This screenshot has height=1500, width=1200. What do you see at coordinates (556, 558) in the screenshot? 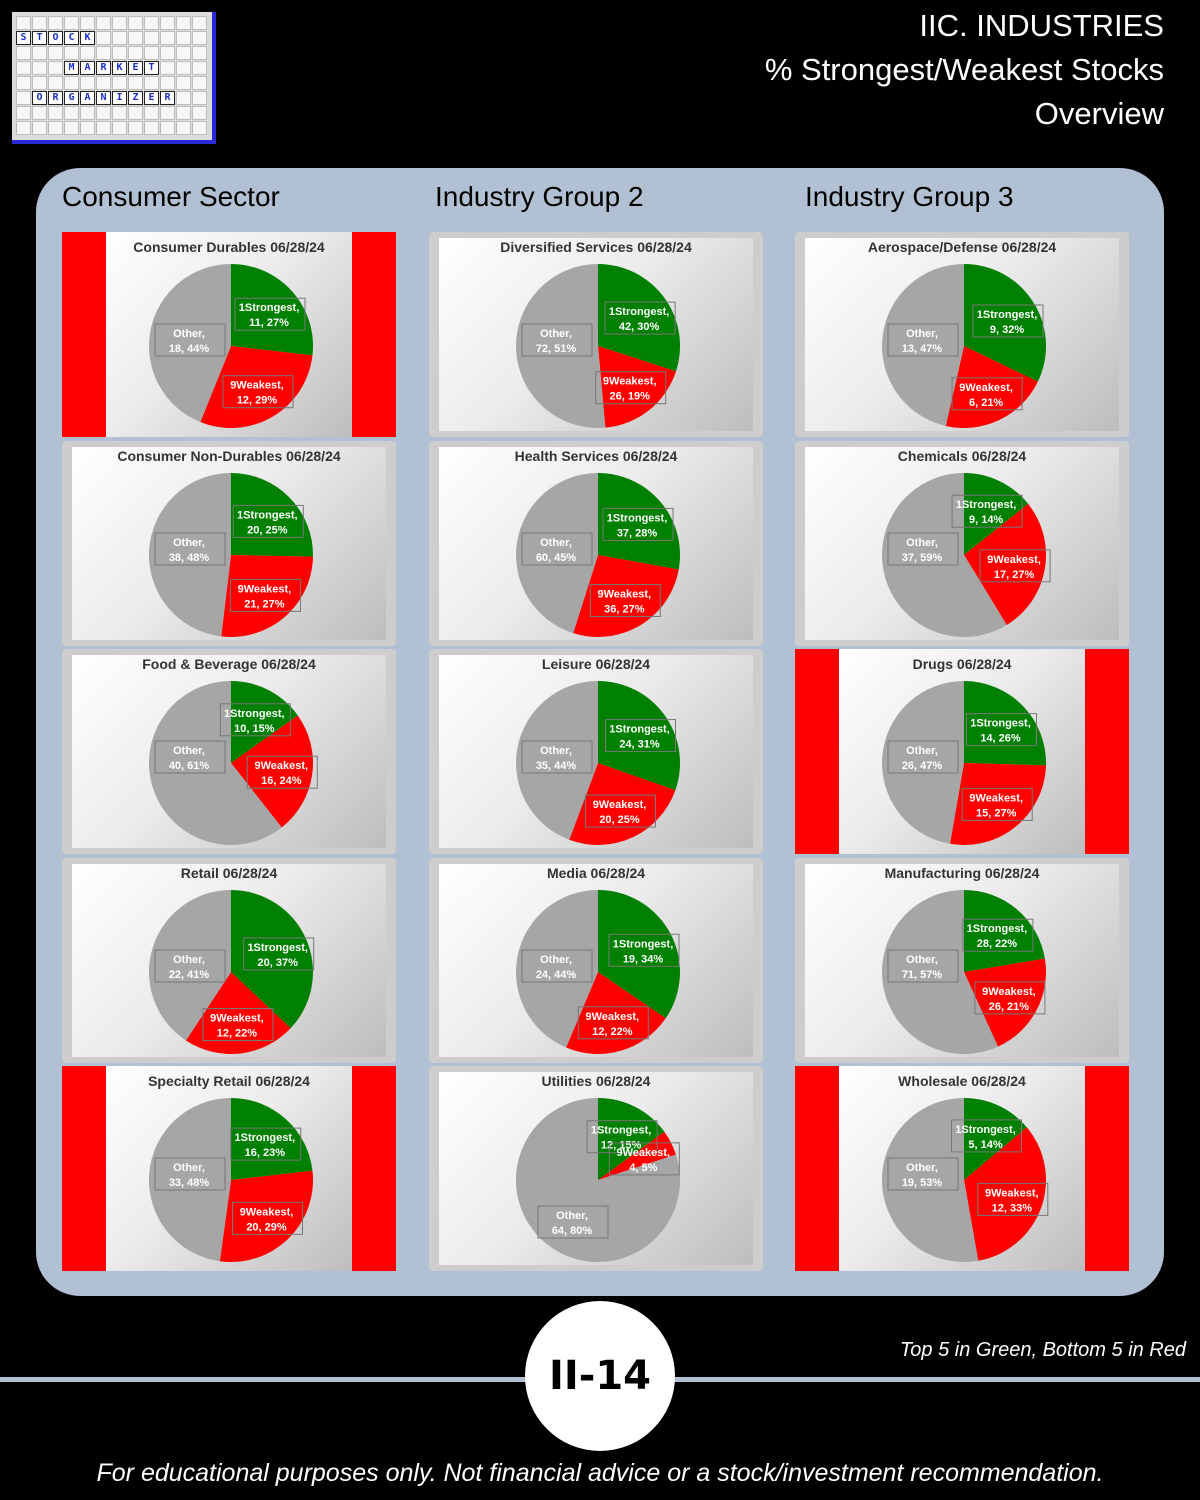
I see `data-label-value: 60, 45%` at bounding box center [556, 558].